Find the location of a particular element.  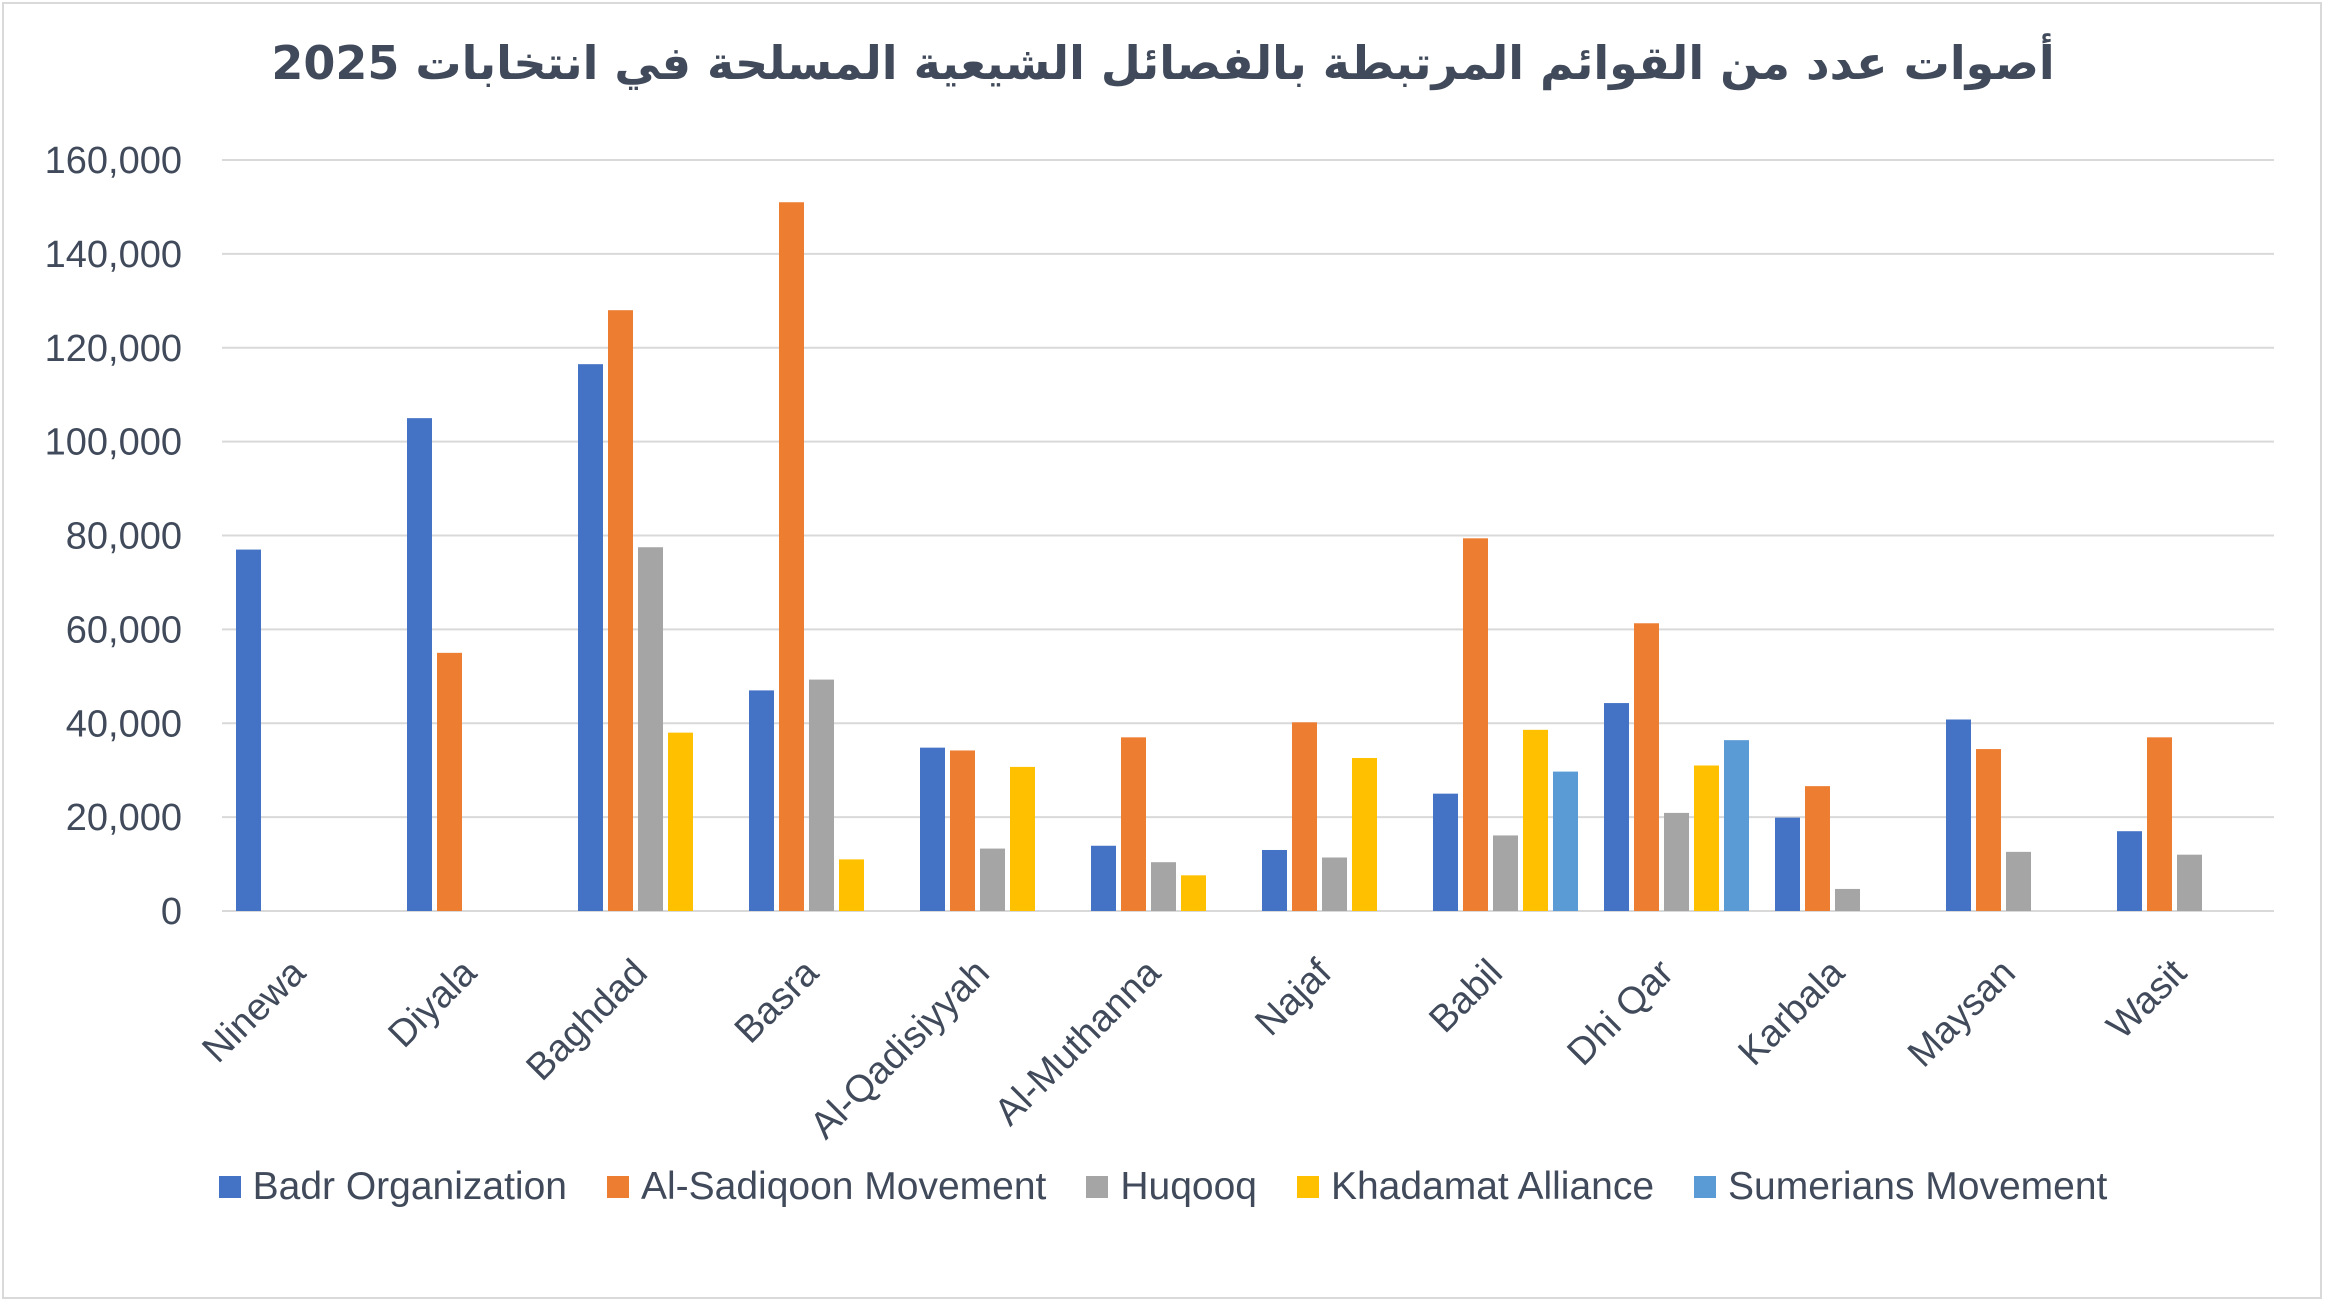

legend-item: Khadamat Alliance is located at coordinates (1475, 1187).